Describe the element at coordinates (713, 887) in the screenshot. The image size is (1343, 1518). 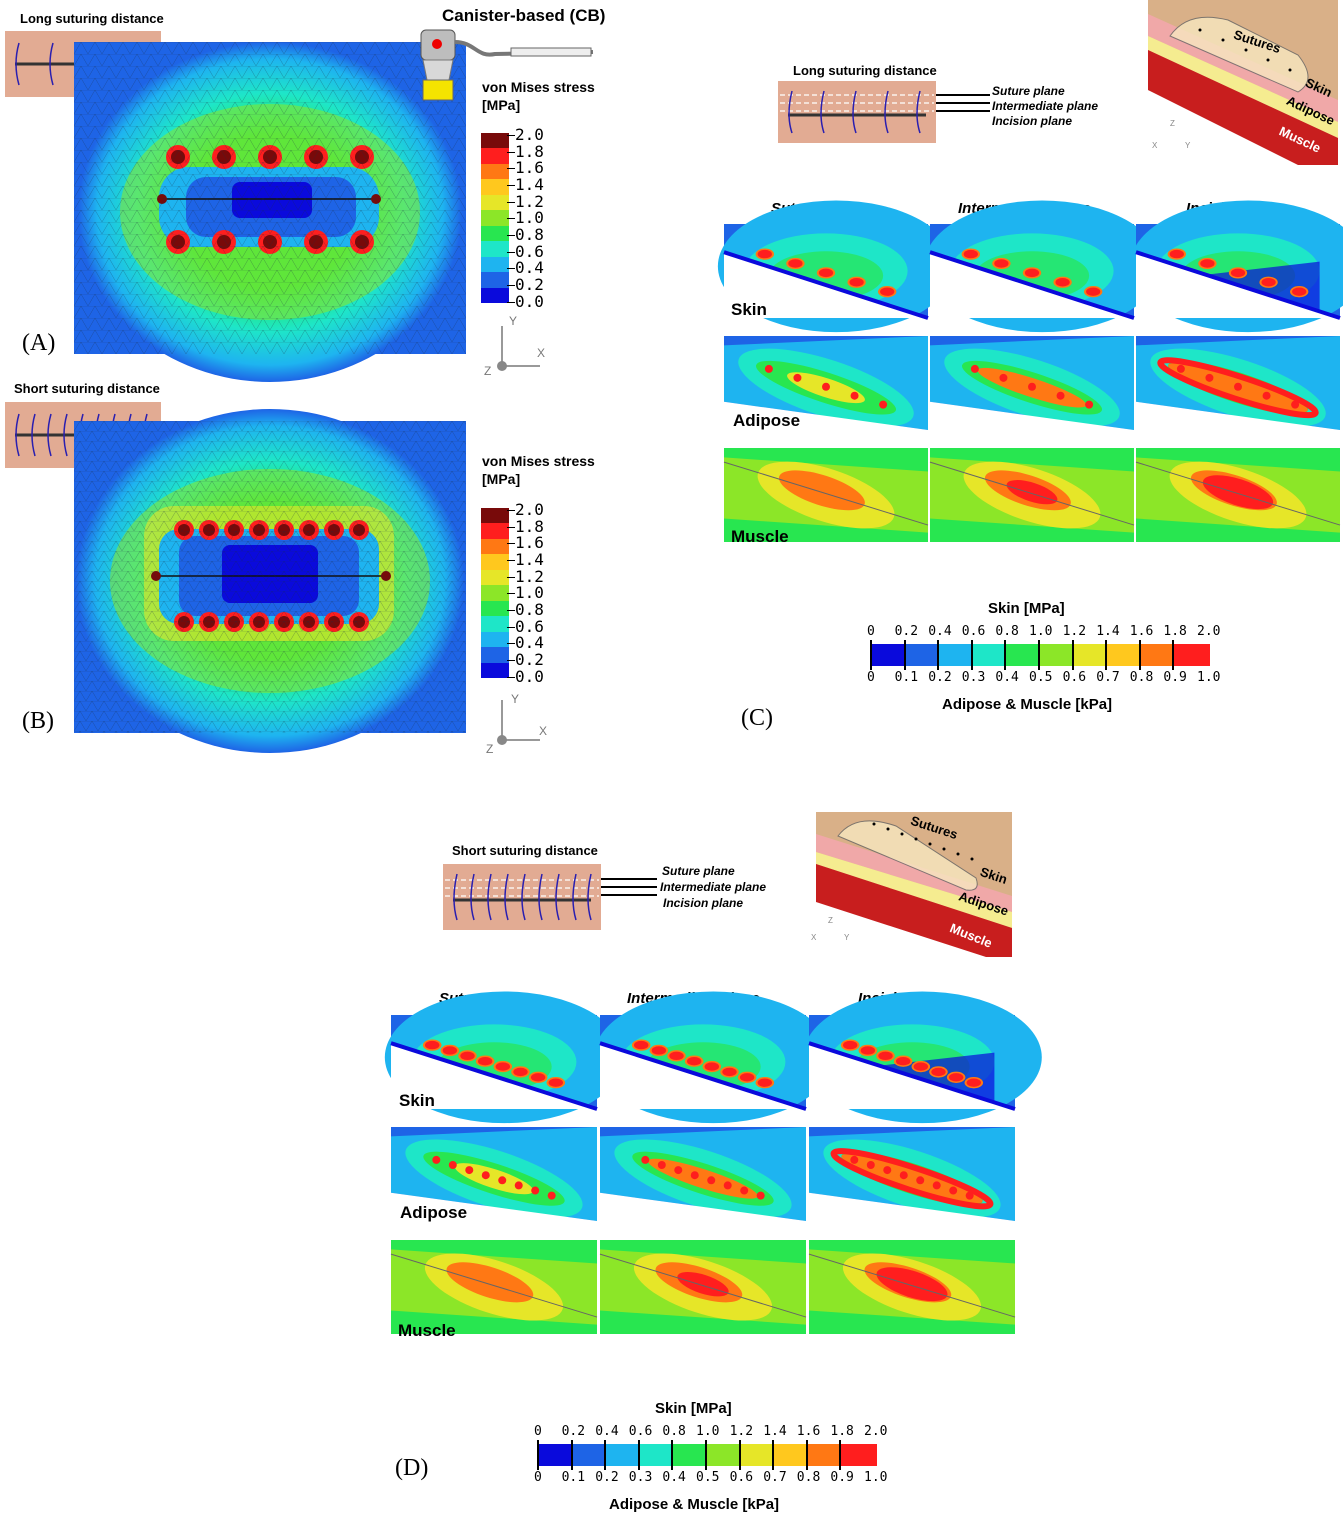
I see `leader-intermediate-d: Intermediate plane` at that location.